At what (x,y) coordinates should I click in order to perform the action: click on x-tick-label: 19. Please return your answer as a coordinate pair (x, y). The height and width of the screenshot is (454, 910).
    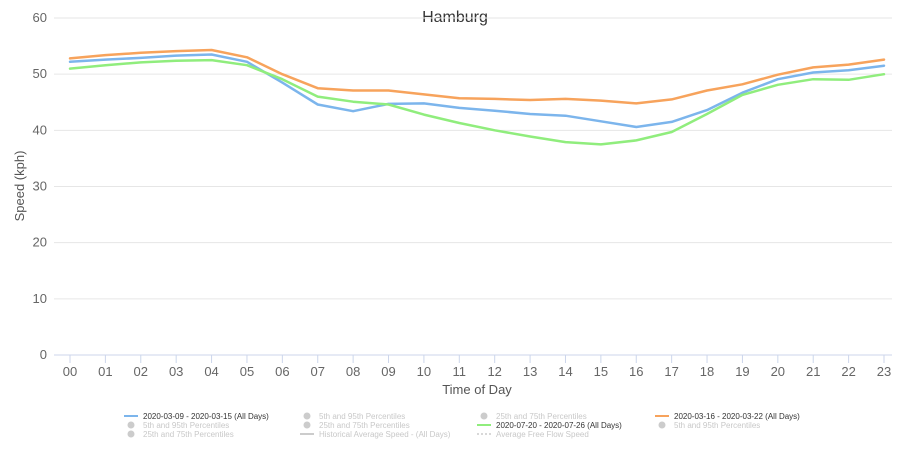
    Looking at the image, I should click on (742, 371).